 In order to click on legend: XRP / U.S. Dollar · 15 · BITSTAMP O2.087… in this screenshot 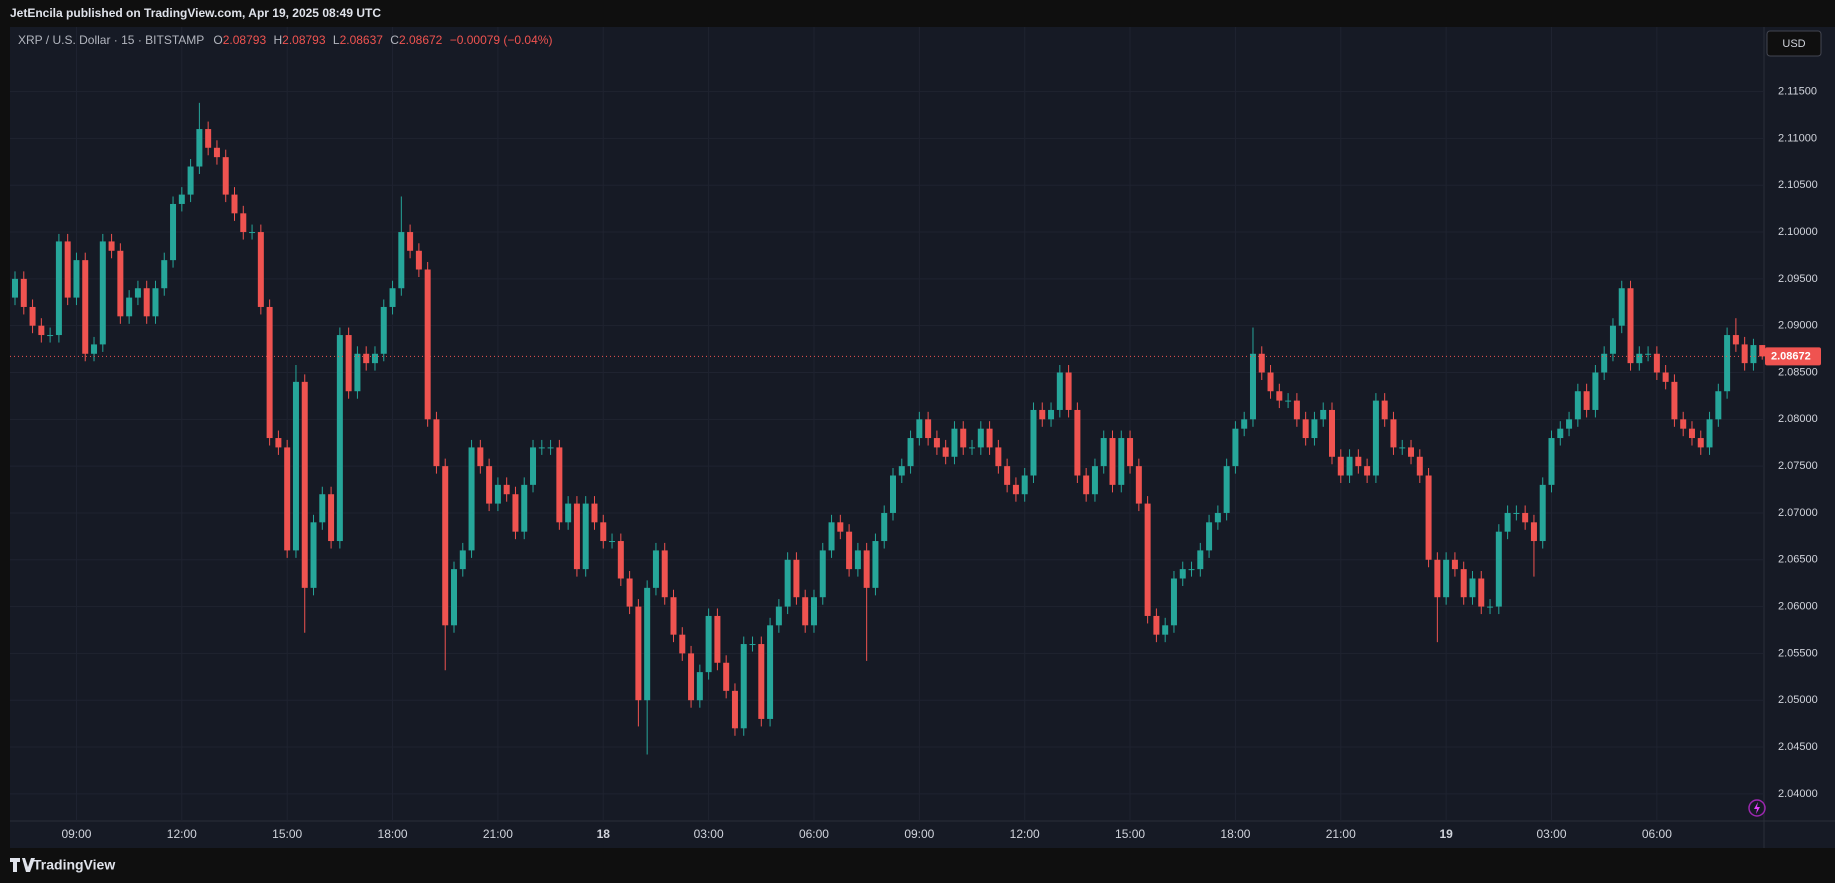, I will do `click(285, 40)`.